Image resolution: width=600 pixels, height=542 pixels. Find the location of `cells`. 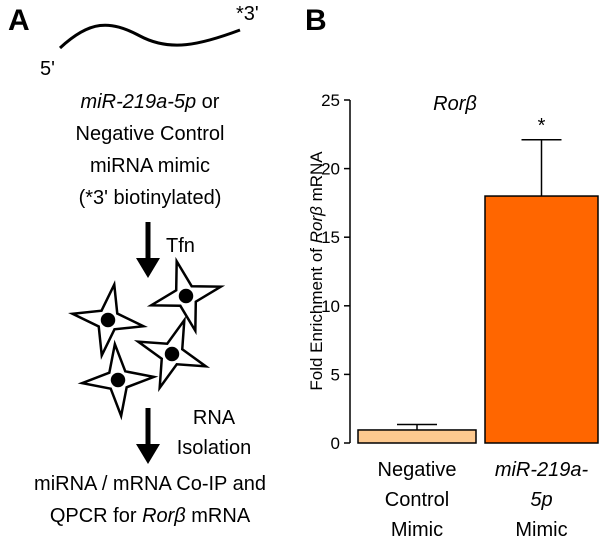

cells is located at coordinates (147, 338).